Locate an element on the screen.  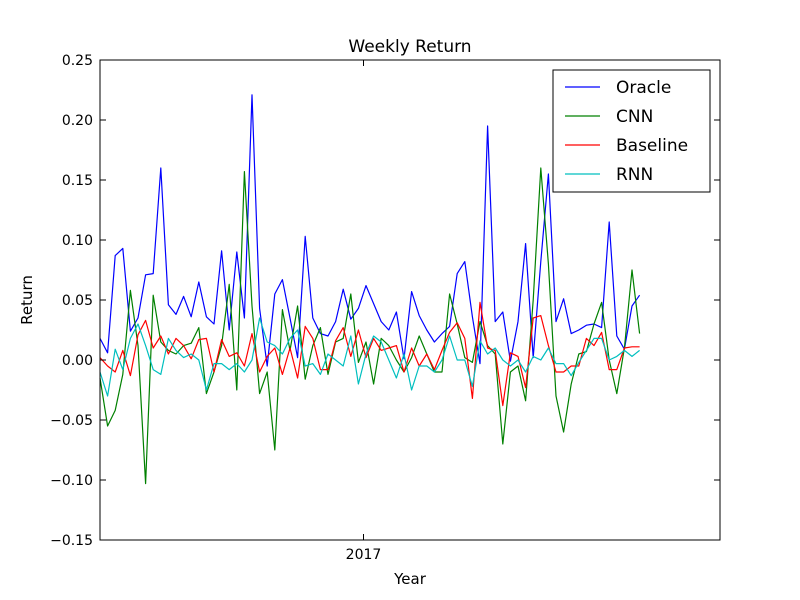
y-tick-label: 0.10 is located at coordinates (77, 241).